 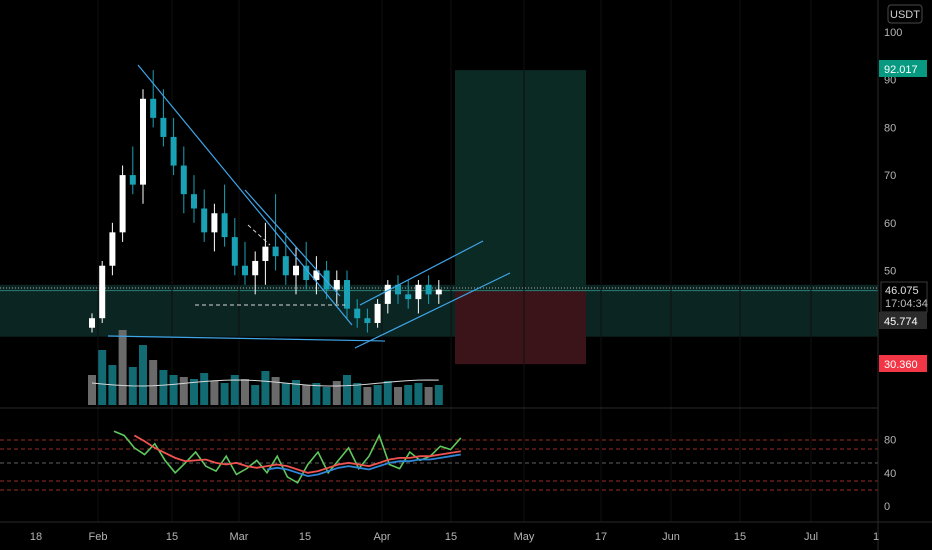 What do you see at coordinates (520, 327) in the screenshot?
I see `stop-loss-zone` at bounding box center [520, 327].